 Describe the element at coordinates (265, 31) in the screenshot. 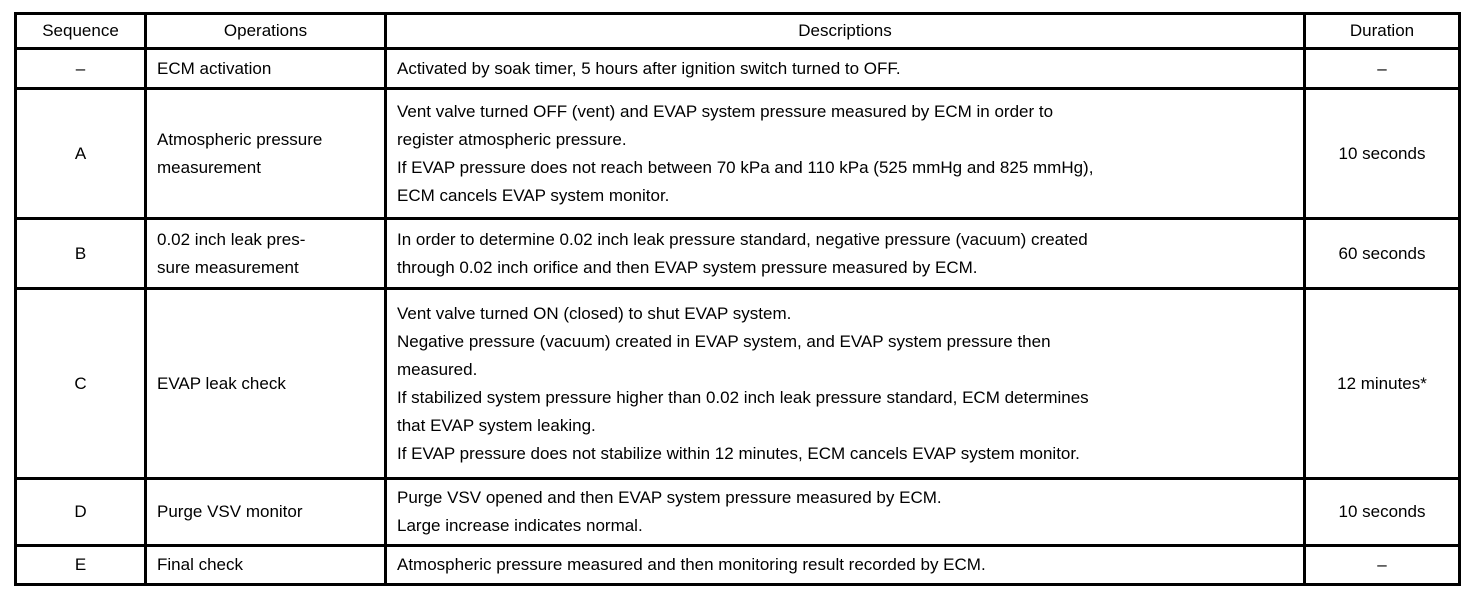

I see `header-operations: Operations` at that location.